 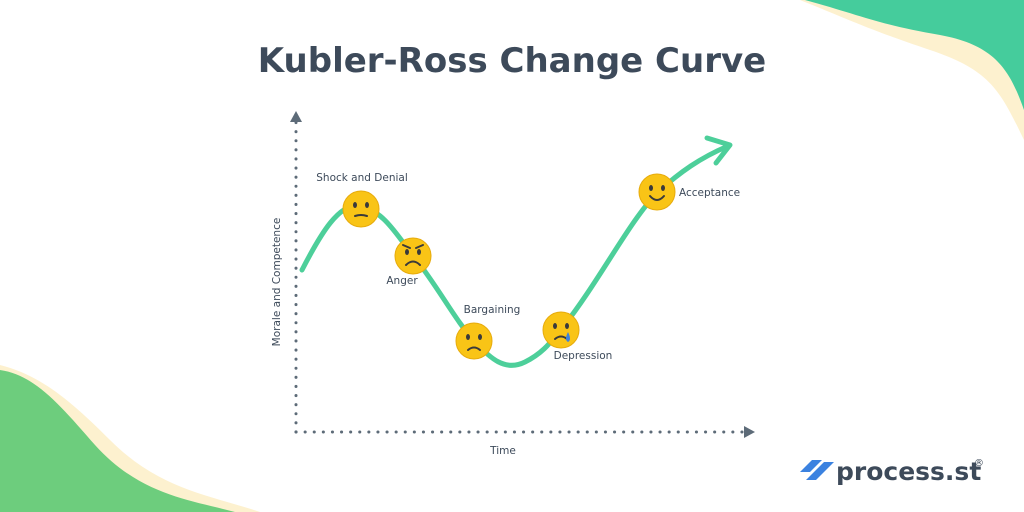 What do you see at coordinates (817, 470) in the screenshot?
I see `brand-icon` at bounding box center [817, 470].